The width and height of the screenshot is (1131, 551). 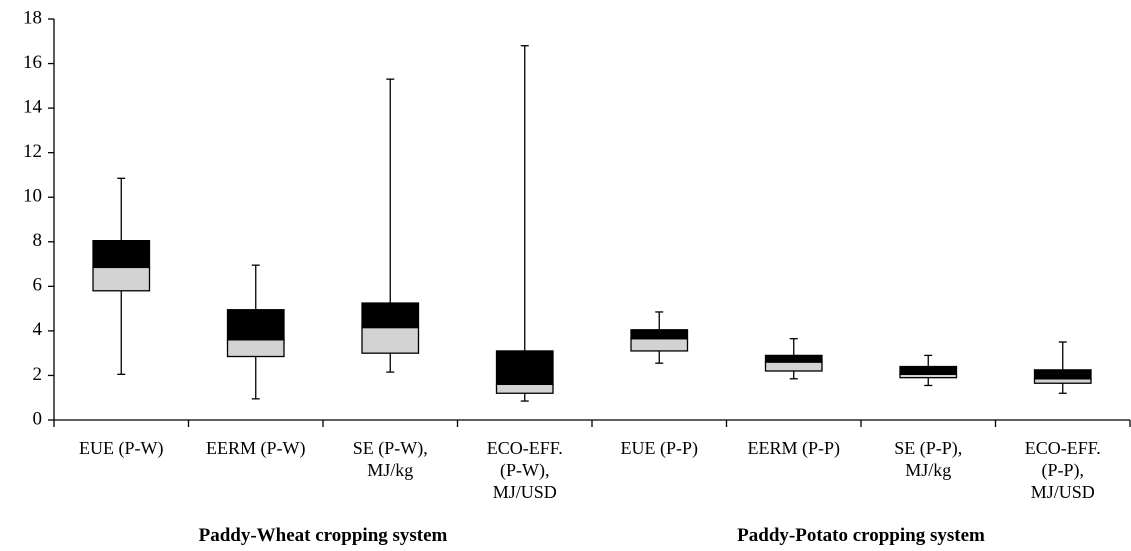 I want to click on y-tick-label: 10, so click(x=32, y=196).